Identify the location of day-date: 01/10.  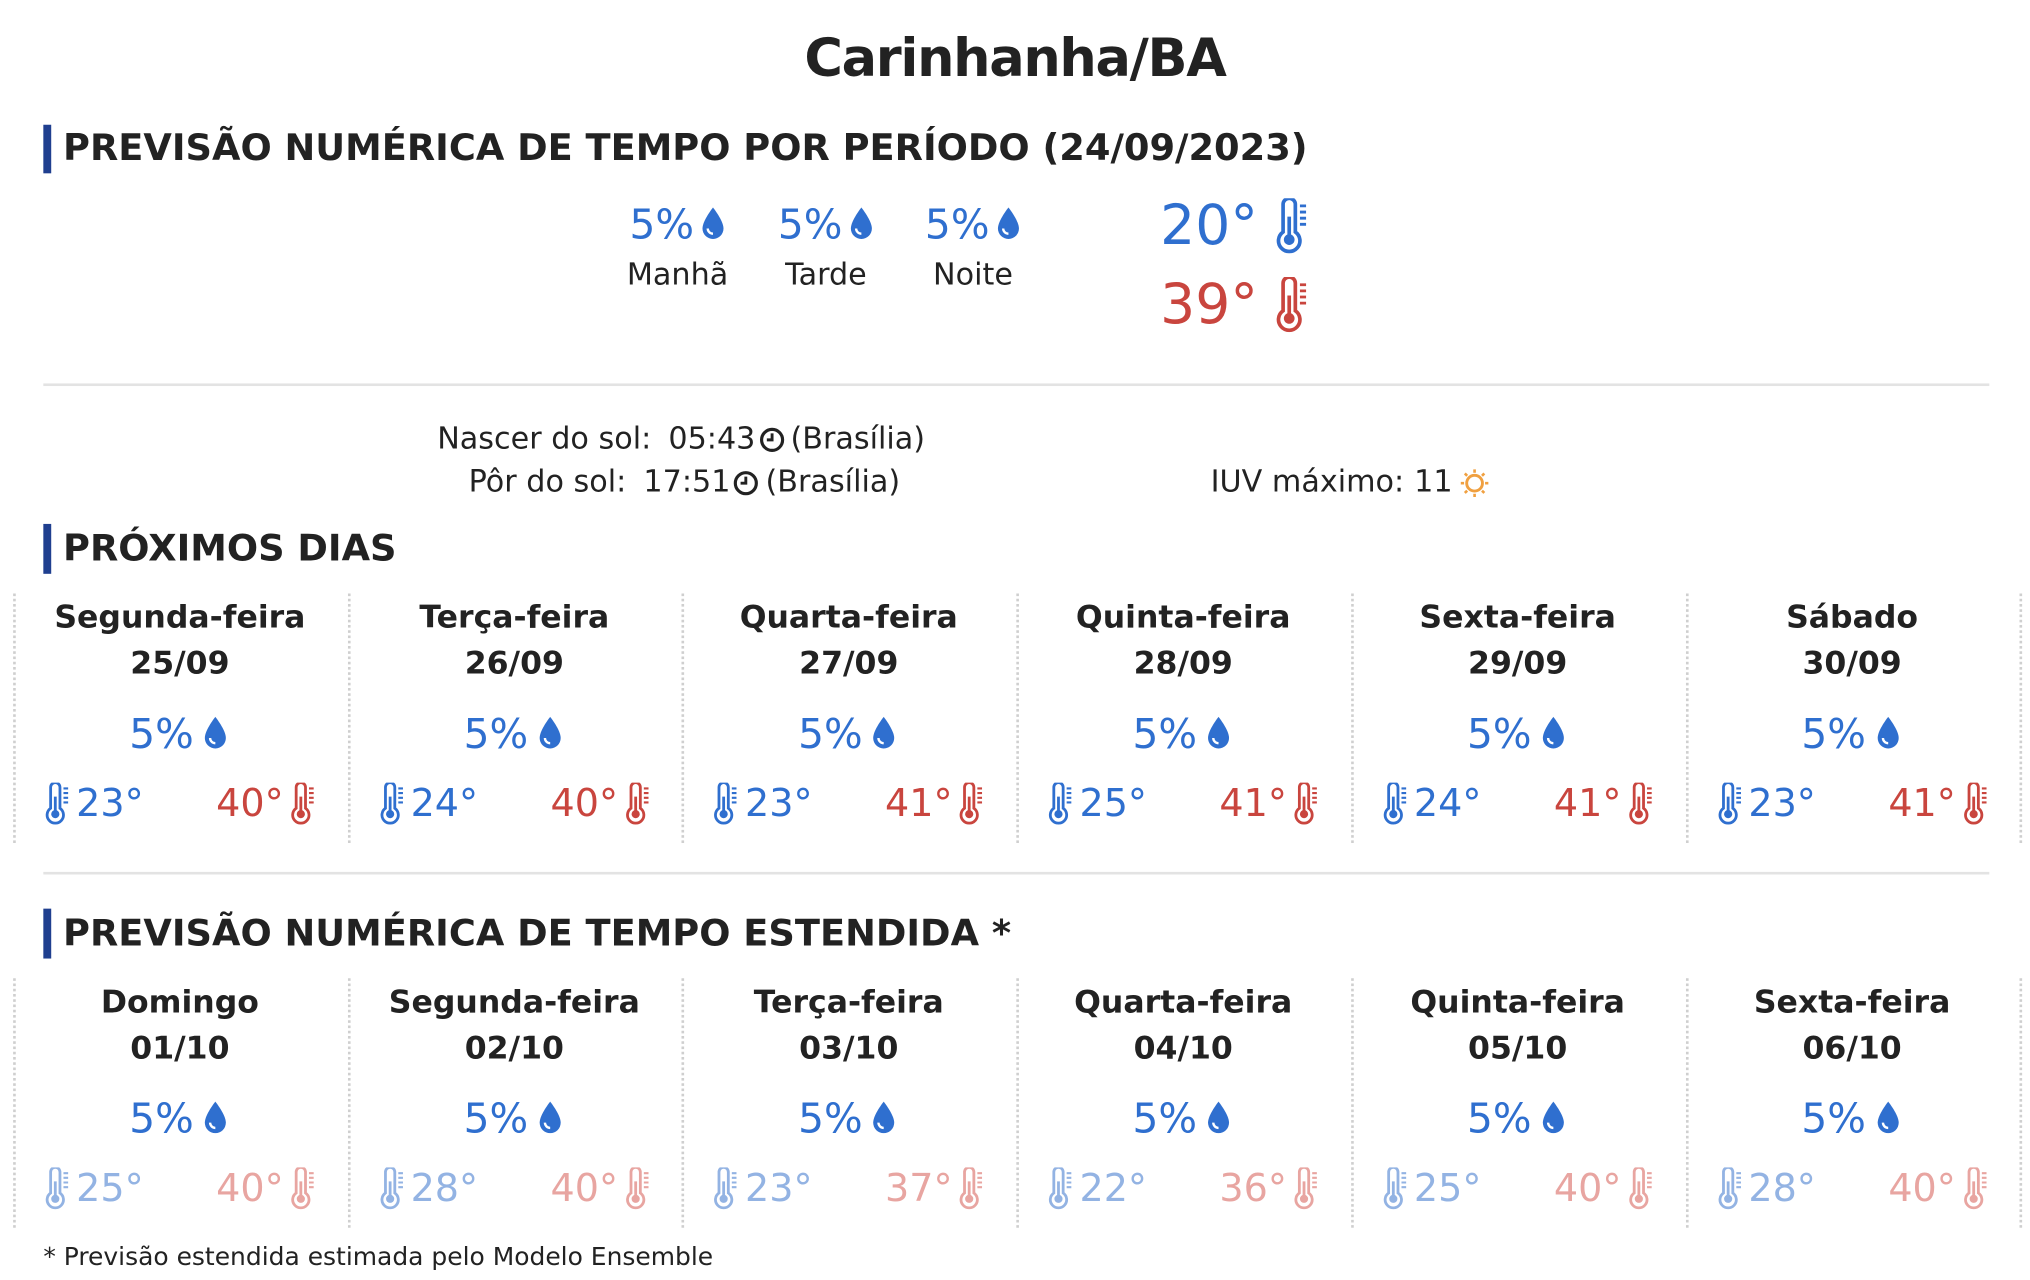
(180, 1048).